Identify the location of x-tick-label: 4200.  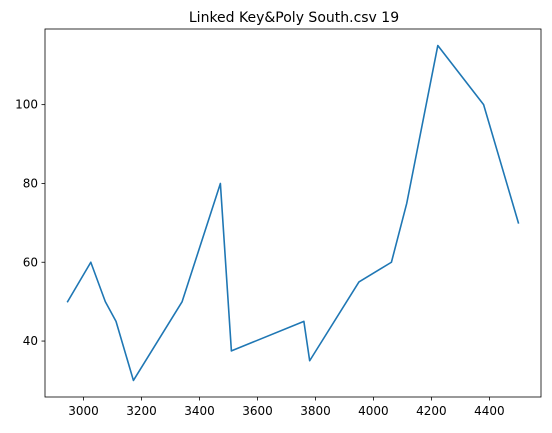
(431, 411).